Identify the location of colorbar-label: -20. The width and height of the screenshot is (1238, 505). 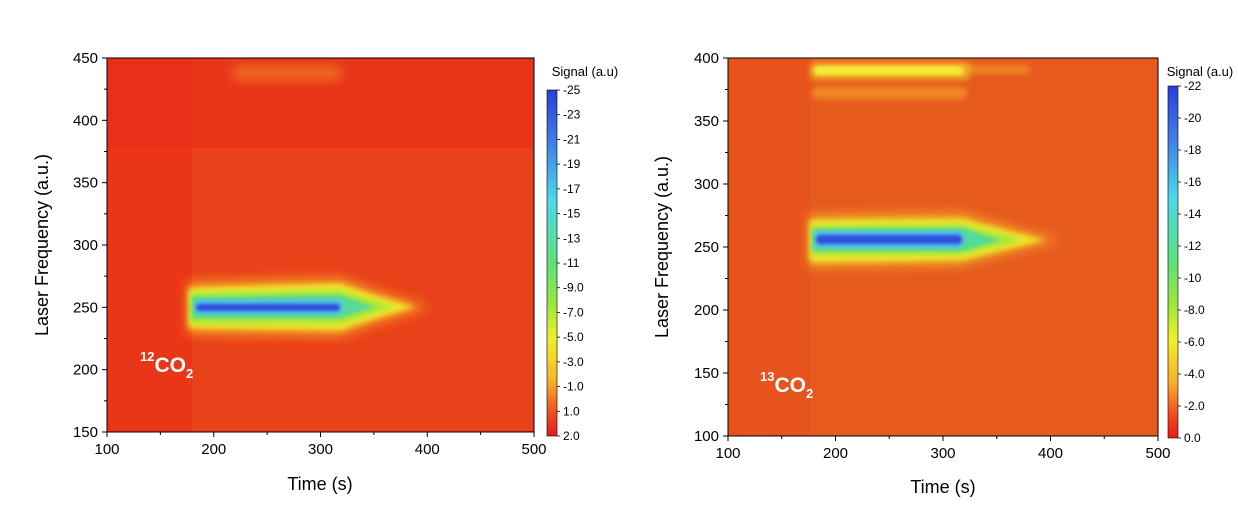
(1193, 118).